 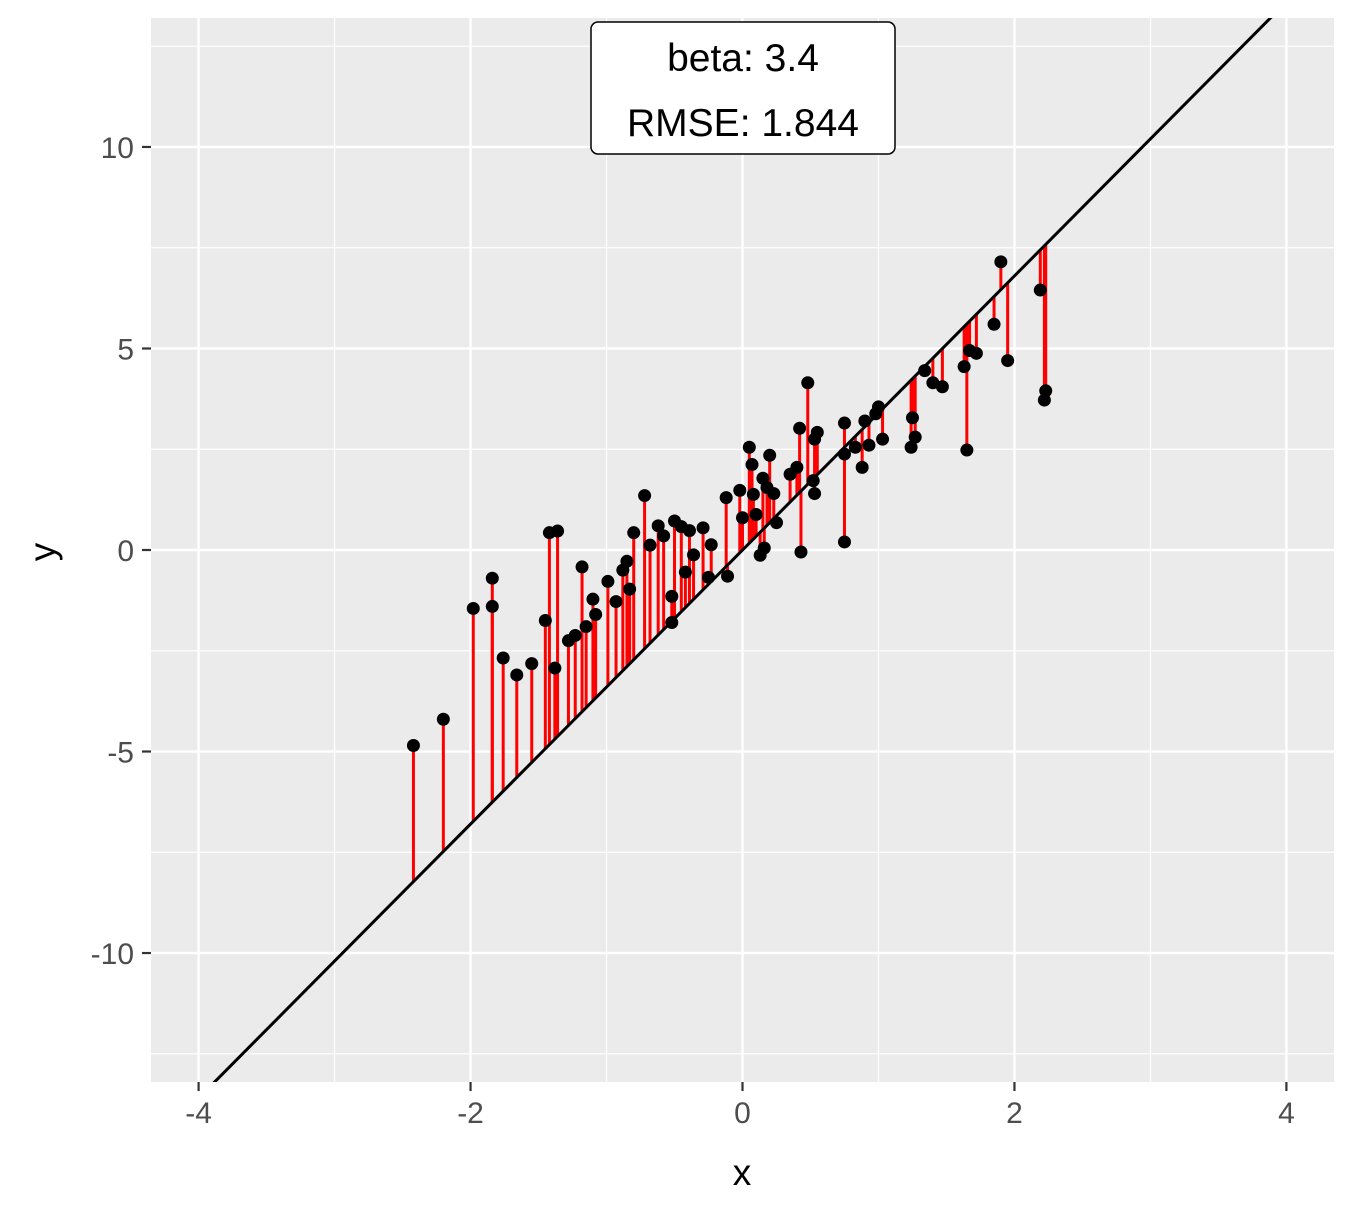 I want to click on y-tick-label: 5, so click(x=125, y=349).